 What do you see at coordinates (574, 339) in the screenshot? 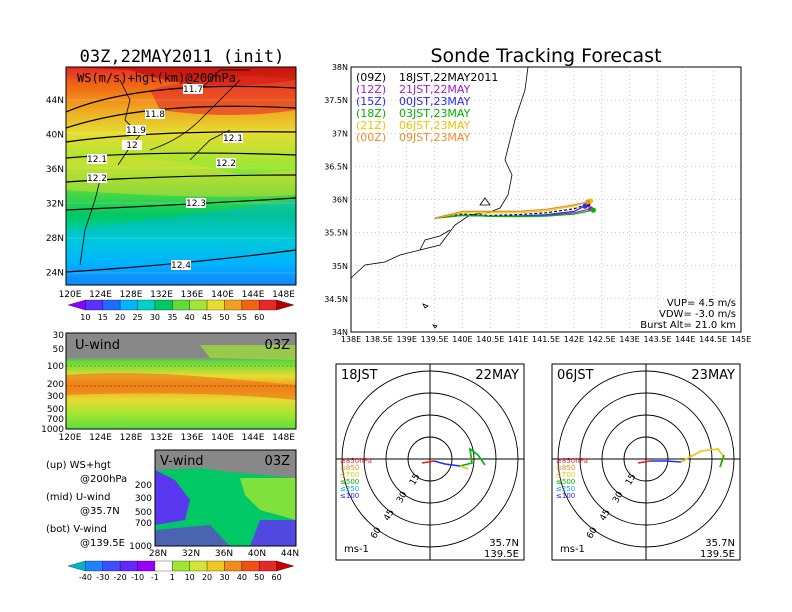
I see `lon-tick: 142E` at bounding box center [574, 339].